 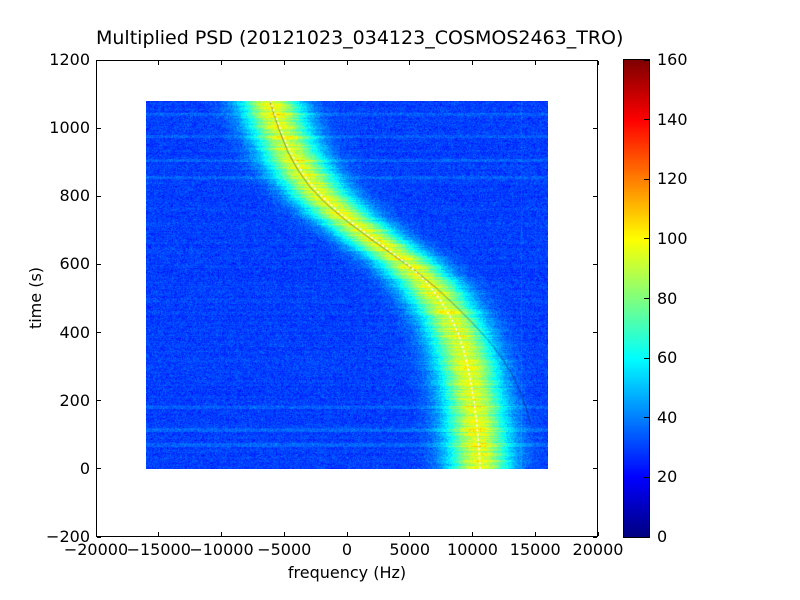 What do you see at coordinates (672, 238) in the screenshot?
I see `colorbar-tick-label: 100` at bounding box center [672, 238].